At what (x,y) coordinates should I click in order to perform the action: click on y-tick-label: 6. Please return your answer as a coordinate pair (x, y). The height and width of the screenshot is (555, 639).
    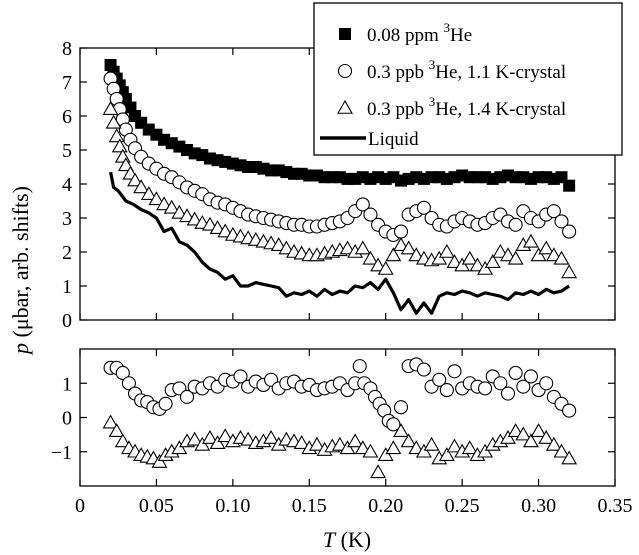
    Looking at the image, I should click on (67, 117).